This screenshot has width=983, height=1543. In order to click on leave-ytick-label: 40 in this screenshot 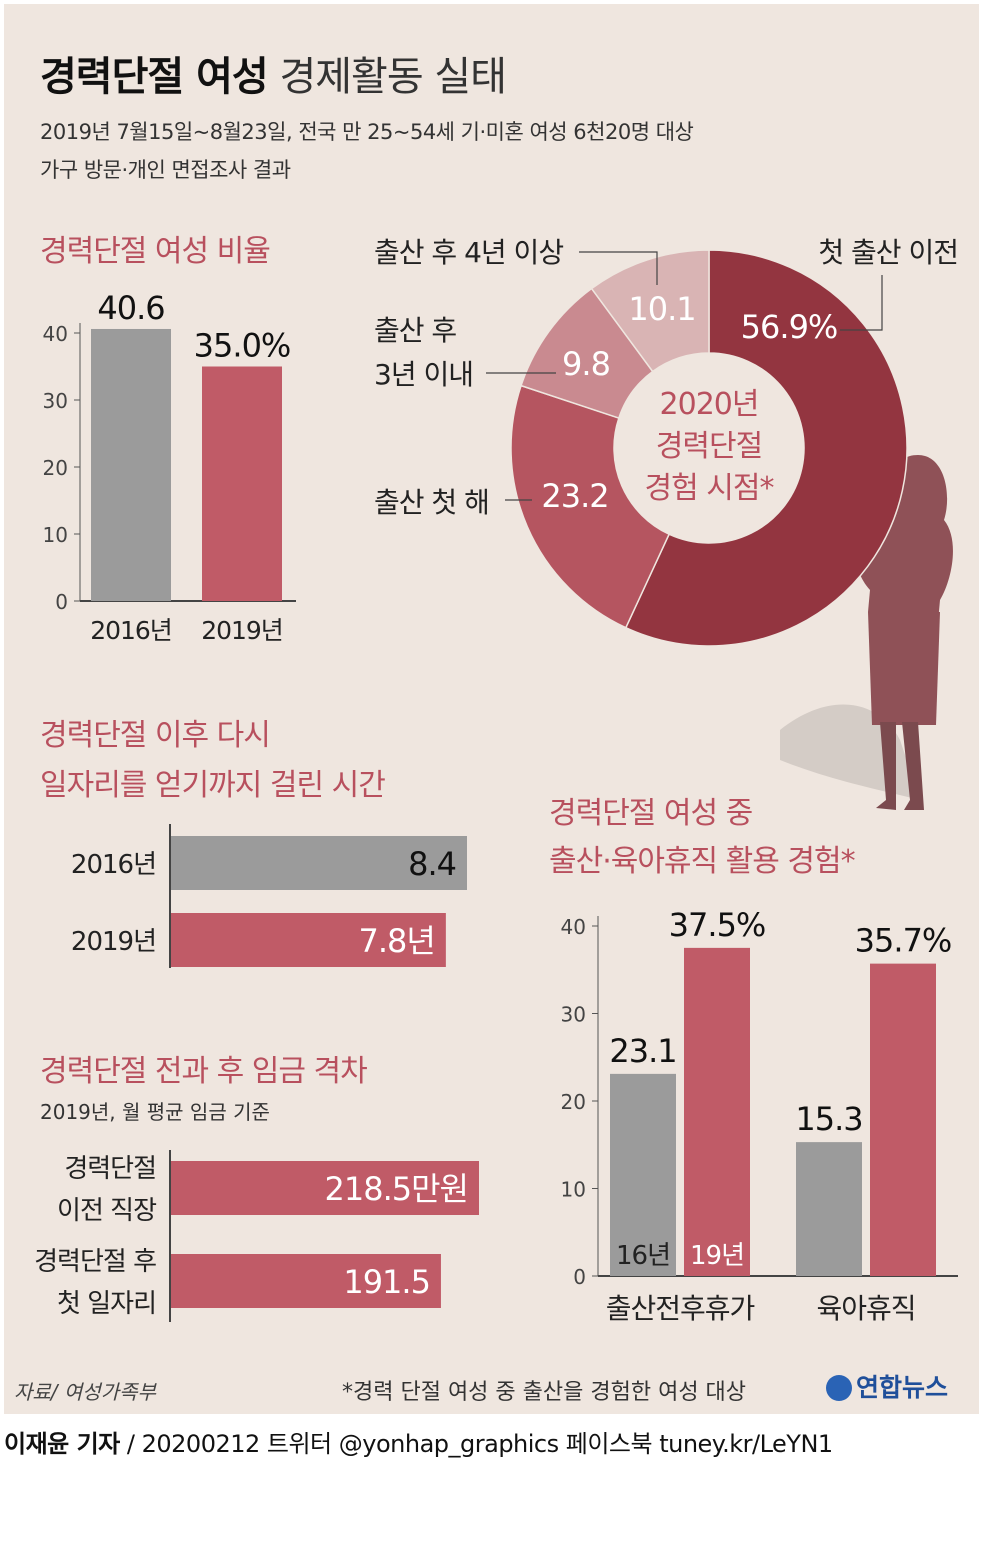, I will do `click(573, 927)`.